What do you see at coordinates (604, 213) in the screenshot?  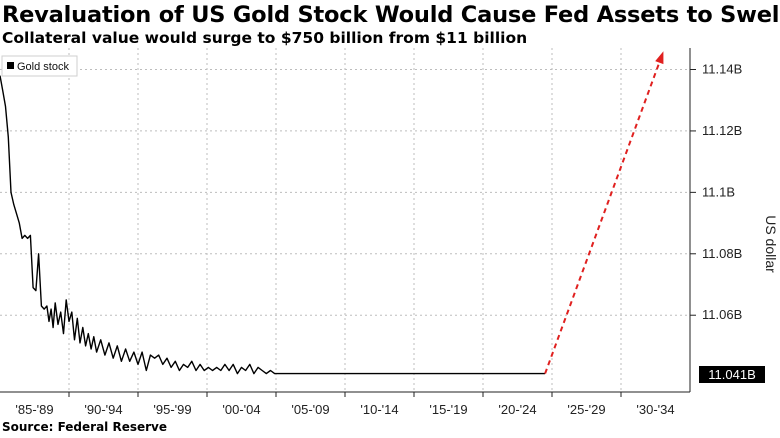 I see `projection-dashed-line` at bounding box center [604, 213].